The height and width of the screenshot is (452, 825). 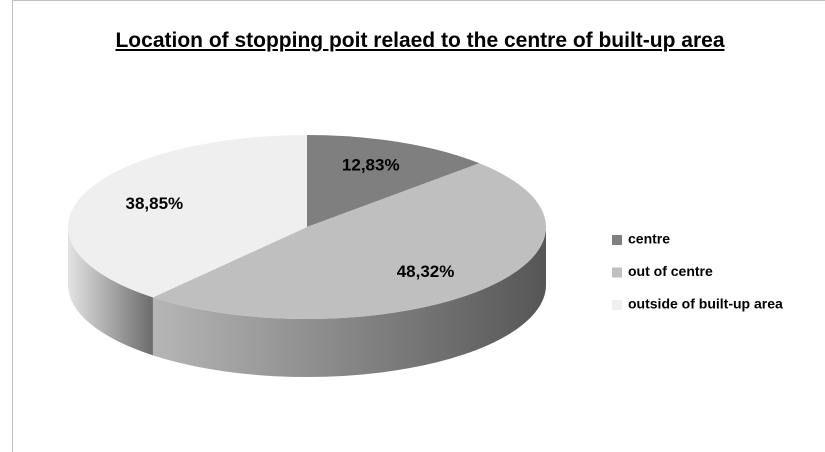 What do you see at coordinates (649, 239) in the screenshot?
I see `legend-label: centre` at bounding box center [649, 239].